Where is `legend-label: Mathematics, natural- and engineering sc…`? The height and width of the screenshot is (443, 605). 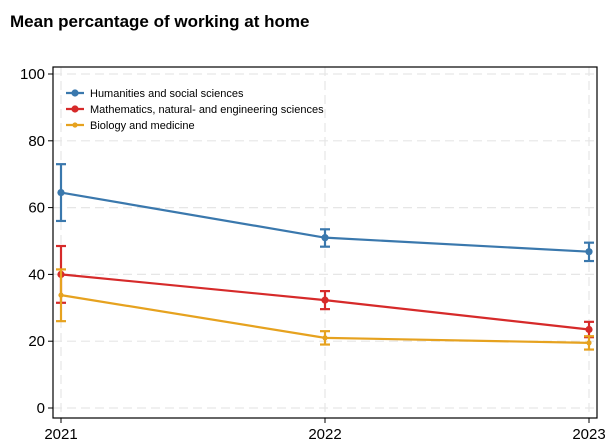 legend-label: Mathematics, natural- and engineering sc… is located at coordinates (207, 110).